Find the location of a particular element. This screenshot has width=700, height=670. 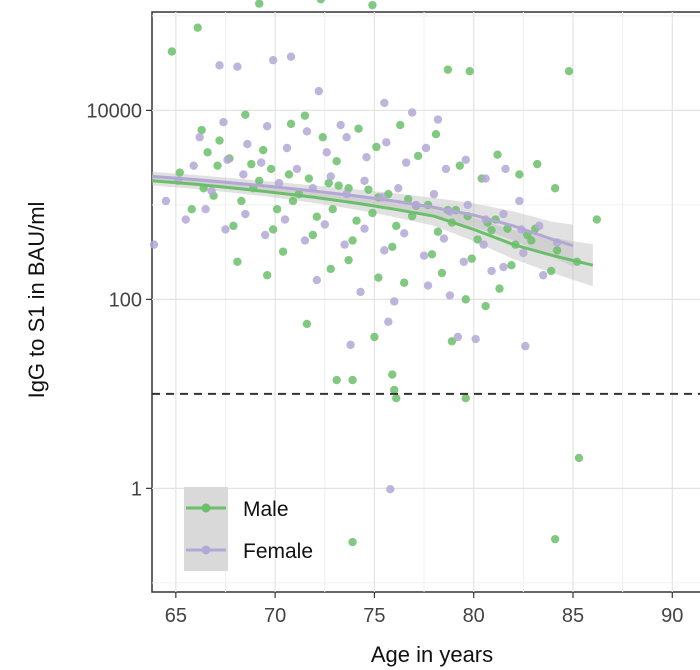

trend-line-male is located at coordinates (372, 223).